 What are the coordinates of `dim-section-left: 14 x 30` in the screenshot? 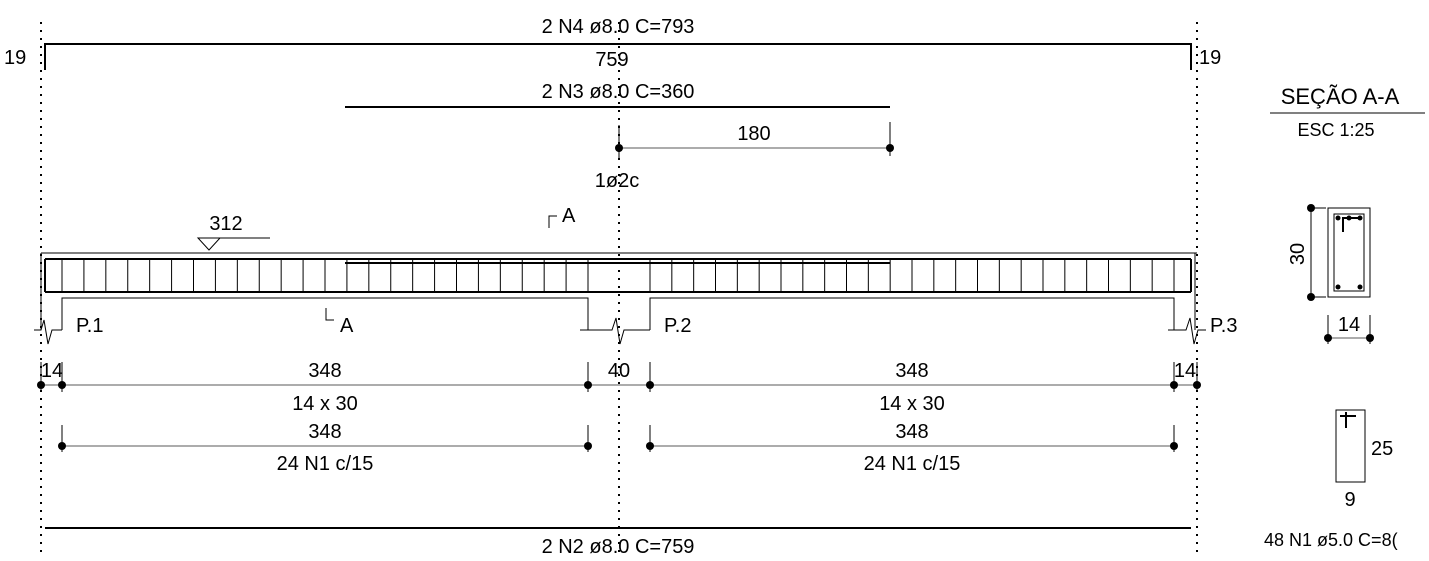 It's located at (325, 404).